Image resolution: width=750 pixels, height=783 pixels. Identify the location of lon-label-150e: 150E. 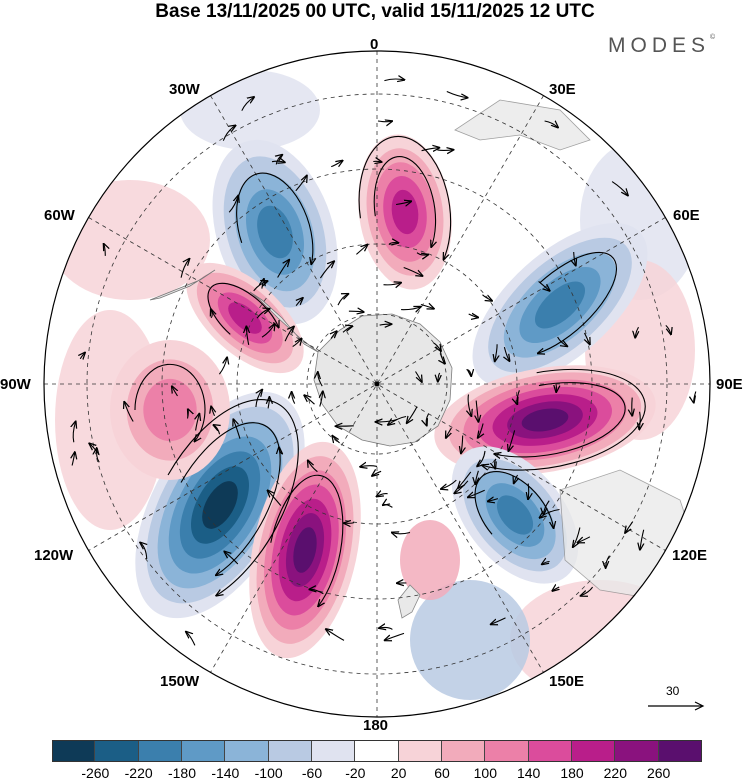
(567, 681).